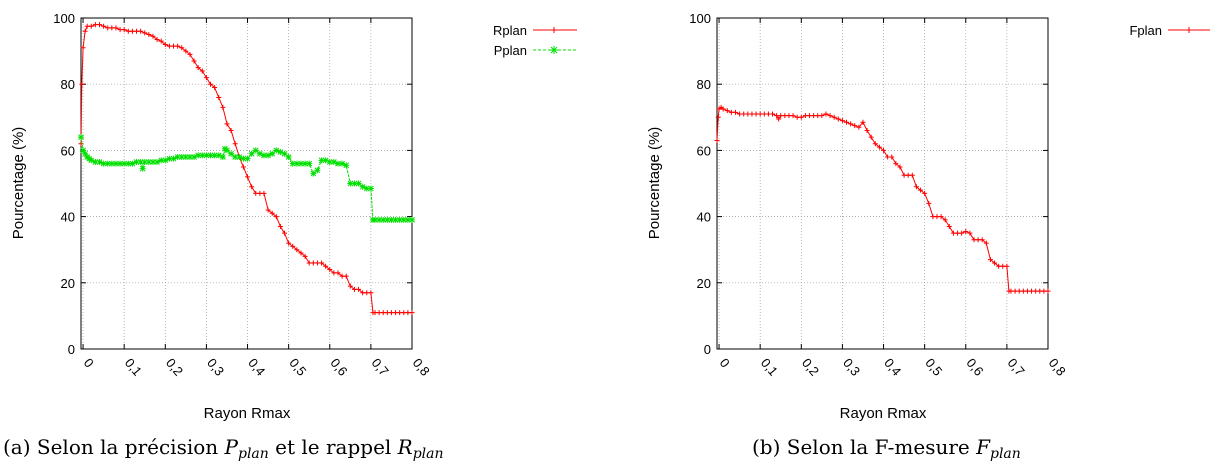 This screenshot has height=469, width=1213. Describe the element at coordinates (704, 150) in the screenshot. I see `chart-b-ytick-label: 60` at that location.